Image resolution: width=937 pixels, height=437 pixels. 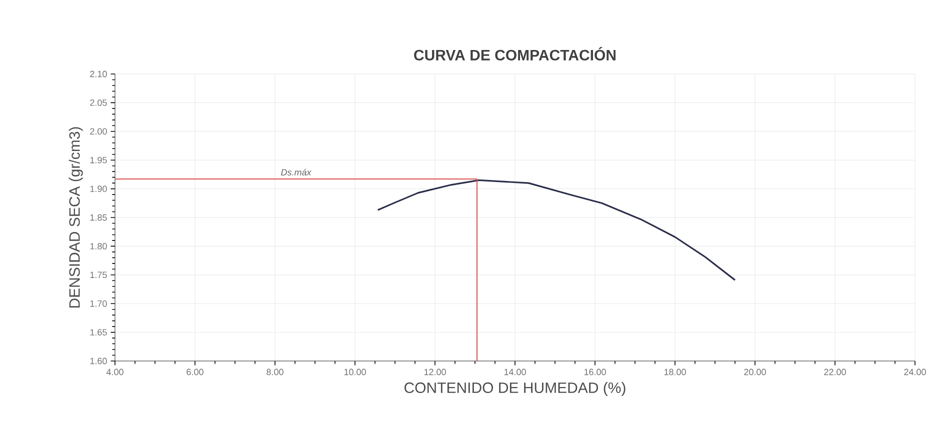 I want to click on x-tick-label: 8.00, so click(x=275, y=372).